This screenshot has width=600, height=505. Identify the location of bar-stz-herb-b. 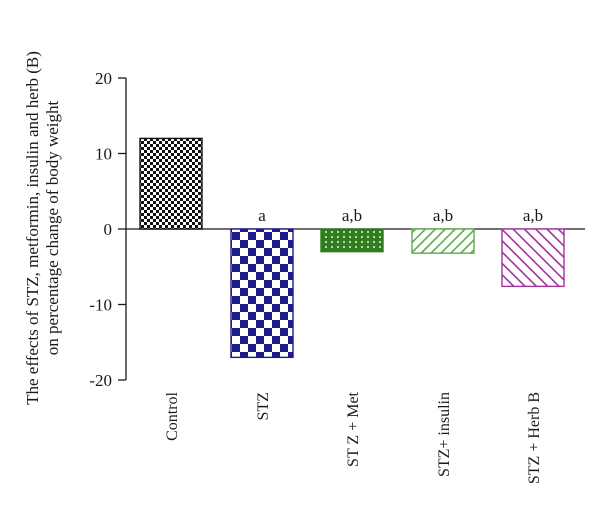
(533, 258).